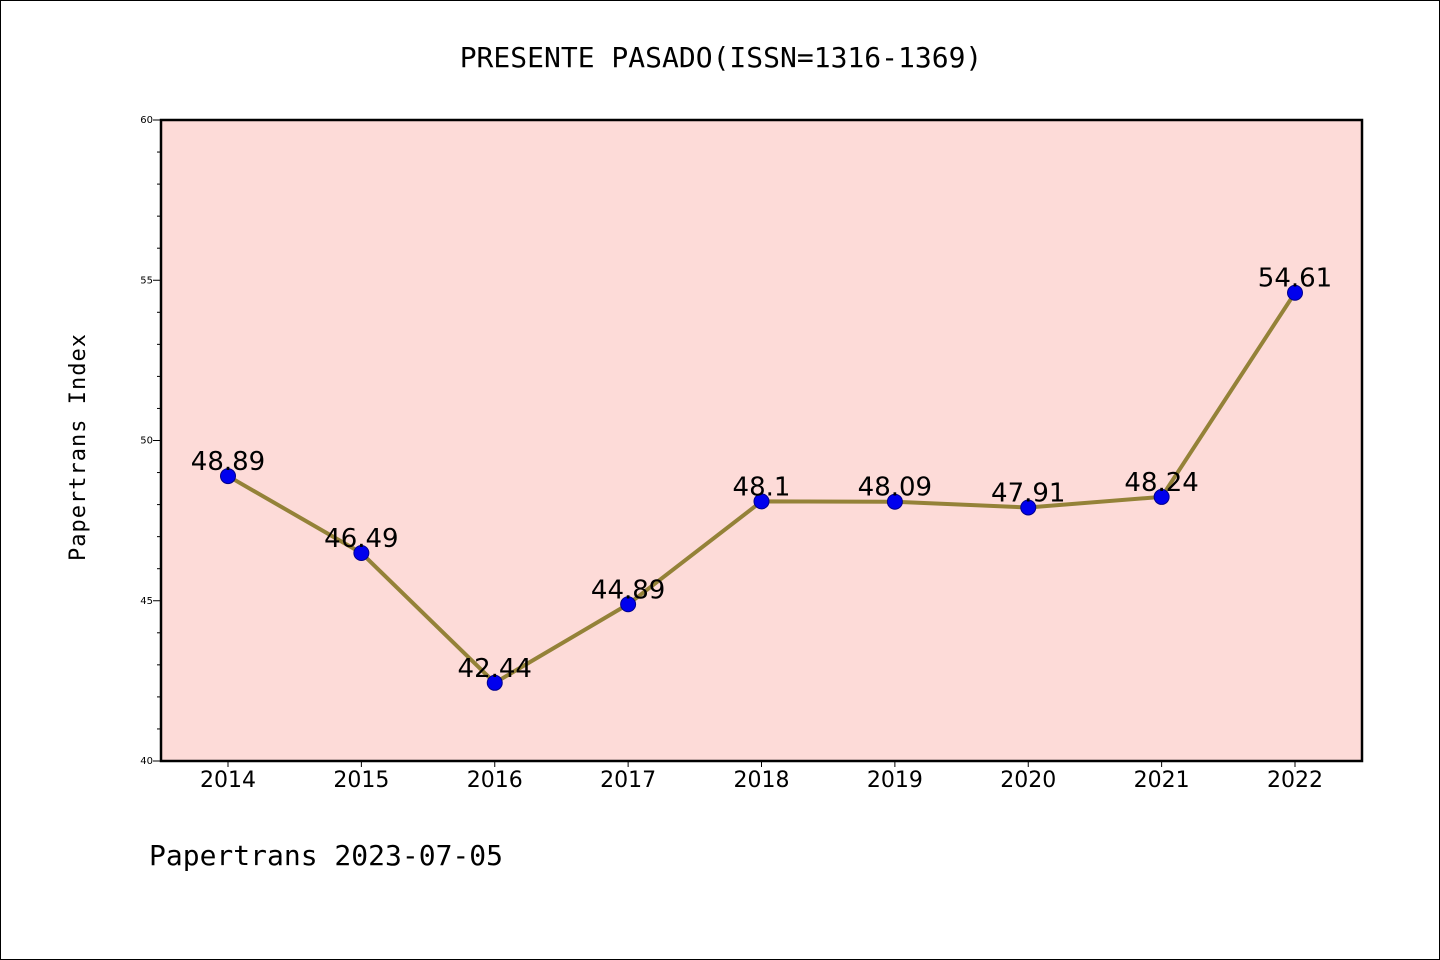 The width and height of the screenshot is (1440, 960). What do you see at coordinates (628, 590) in the screenshot?
I see `data-label: 44.89` at bounding box center [628, 590].